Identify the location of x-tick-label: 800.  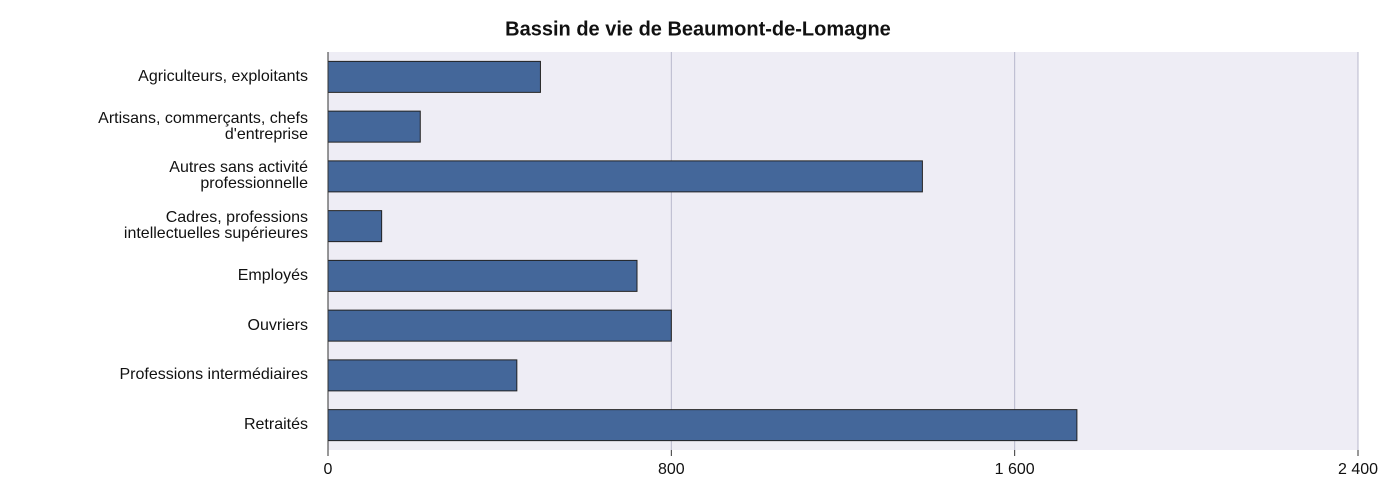
(671, 469).